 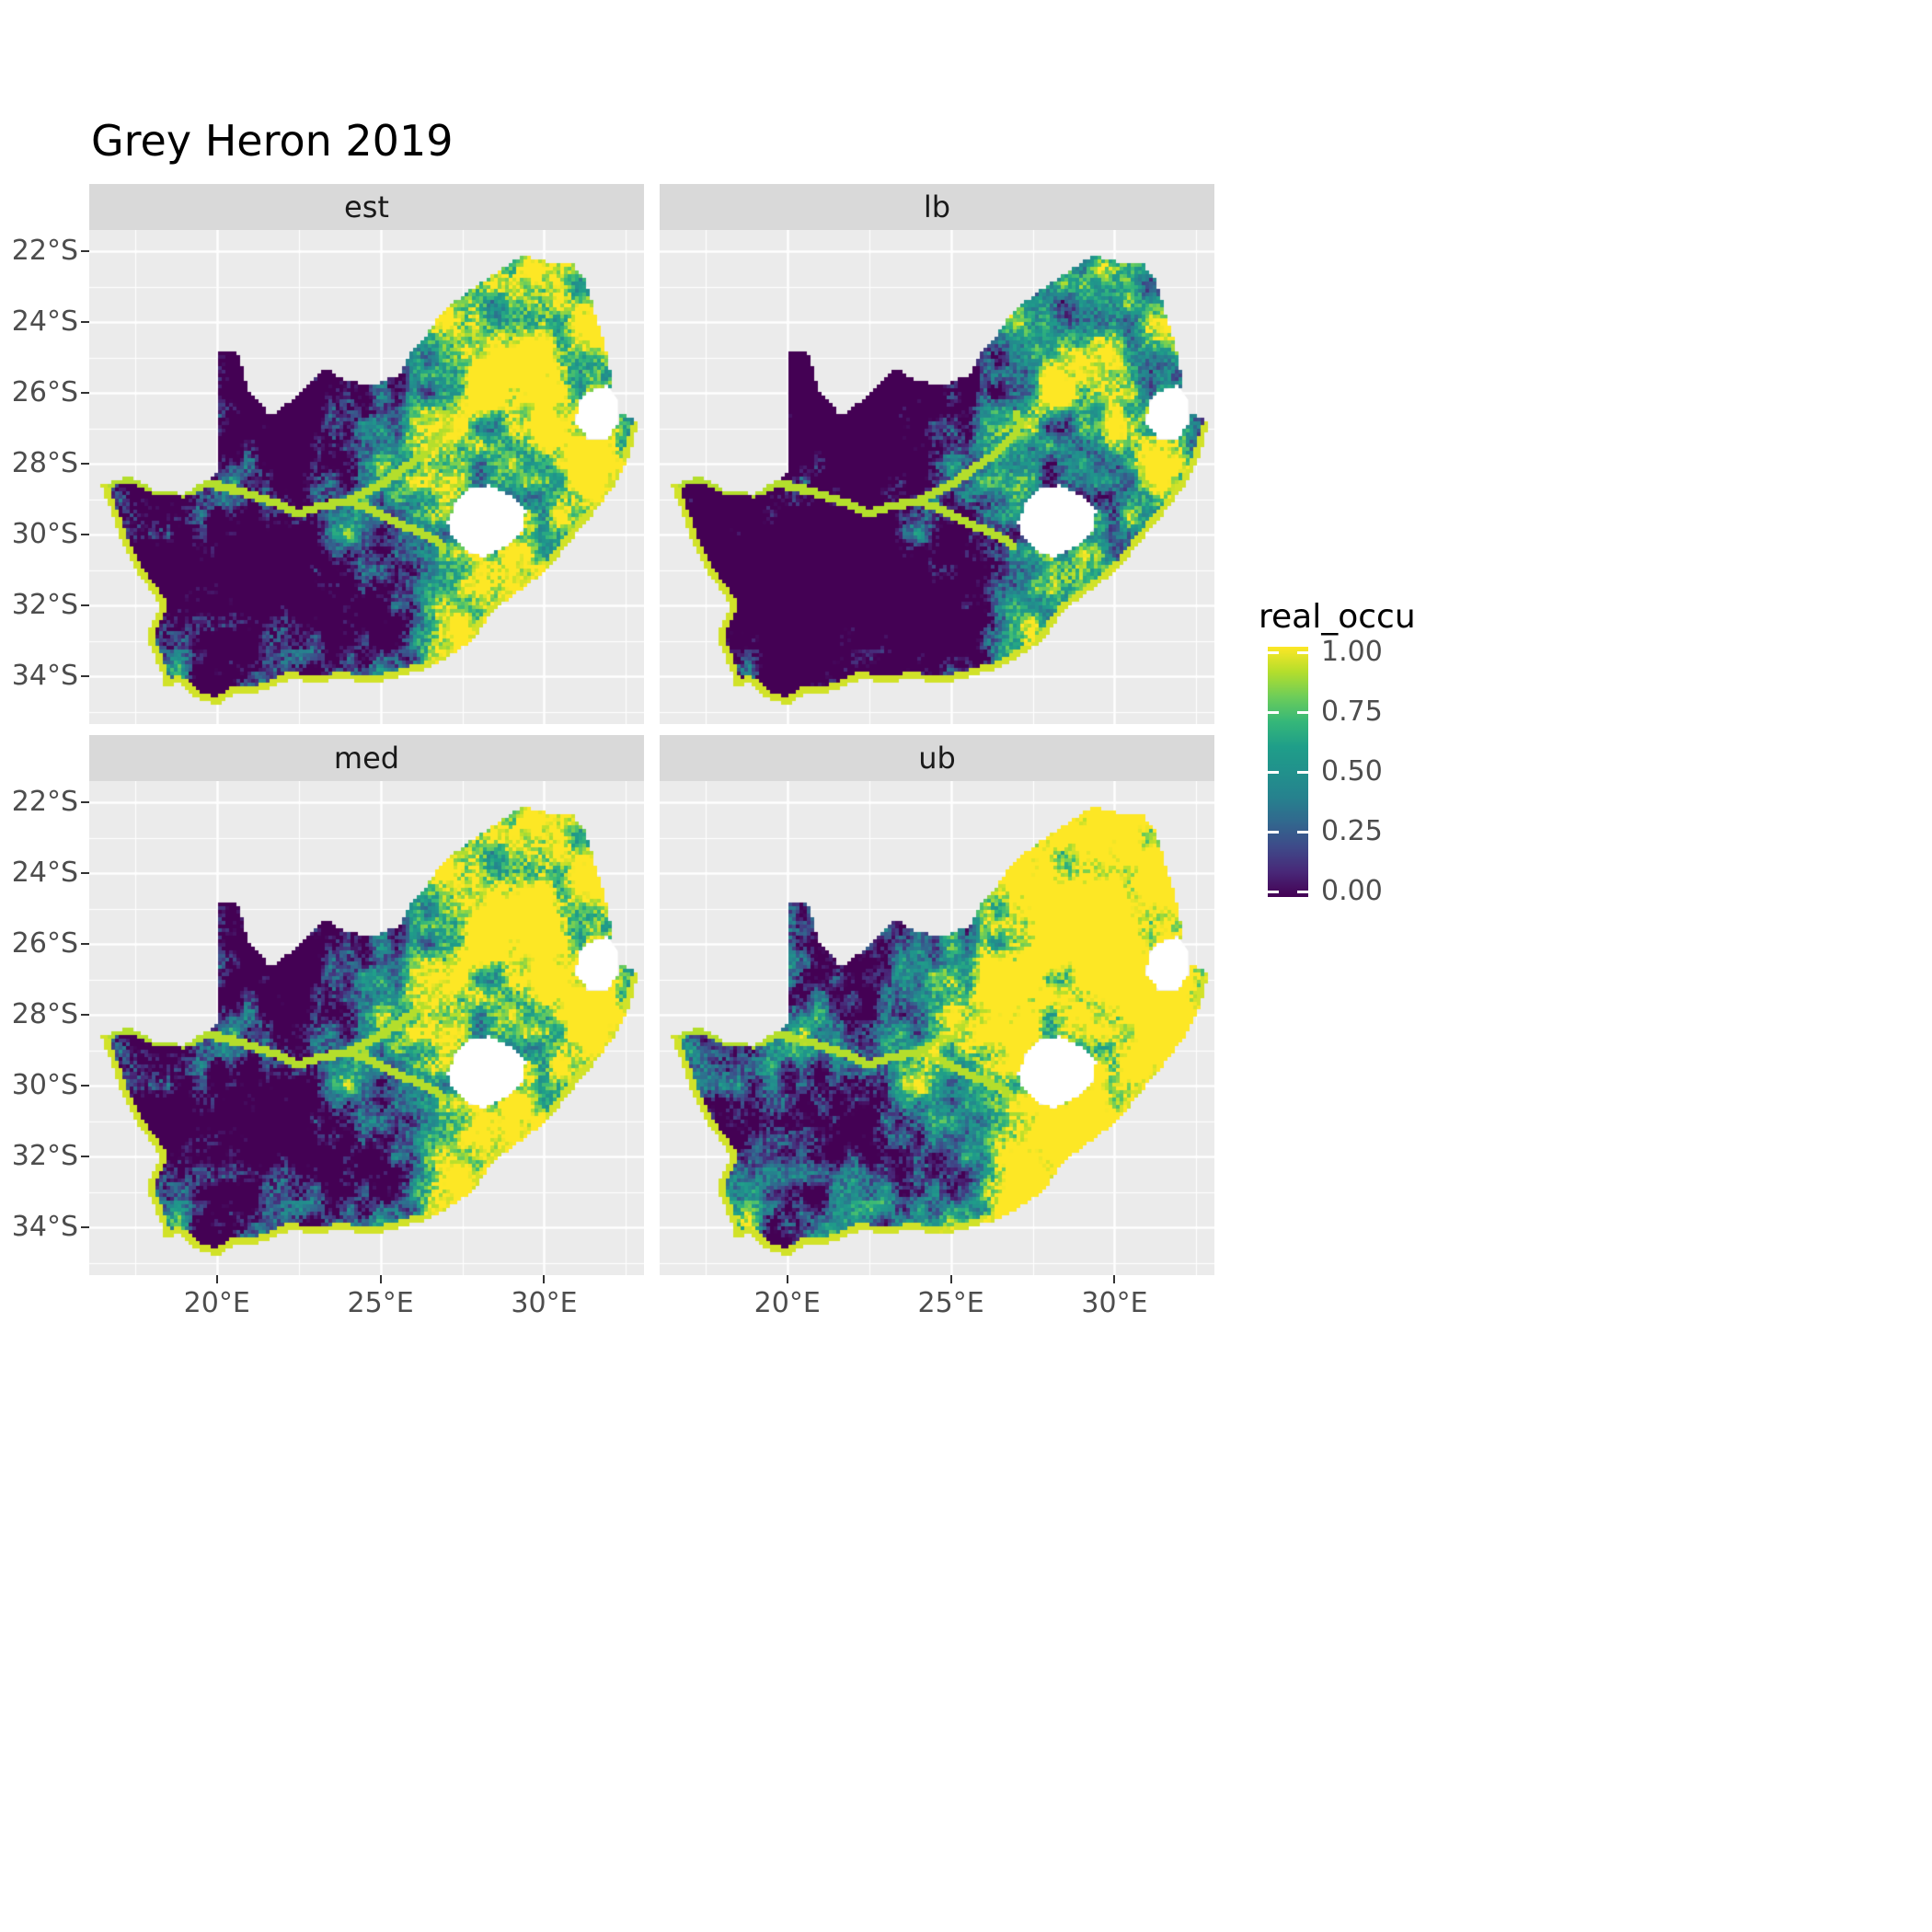 What do you see at coordinates (1337, 617) in the screenshot?
I see `legend-title: real_occu` at bounding box center [1337, 617].